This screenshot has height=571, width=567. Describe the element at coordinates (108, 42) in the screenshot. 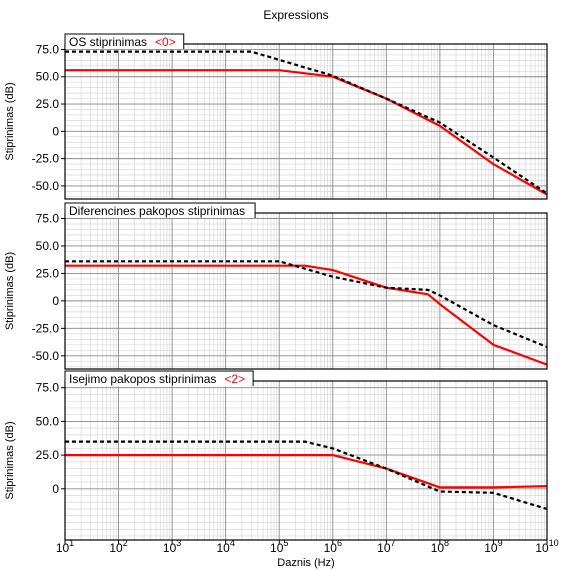

I see `panel-label: OS stiprinimas` at that location.